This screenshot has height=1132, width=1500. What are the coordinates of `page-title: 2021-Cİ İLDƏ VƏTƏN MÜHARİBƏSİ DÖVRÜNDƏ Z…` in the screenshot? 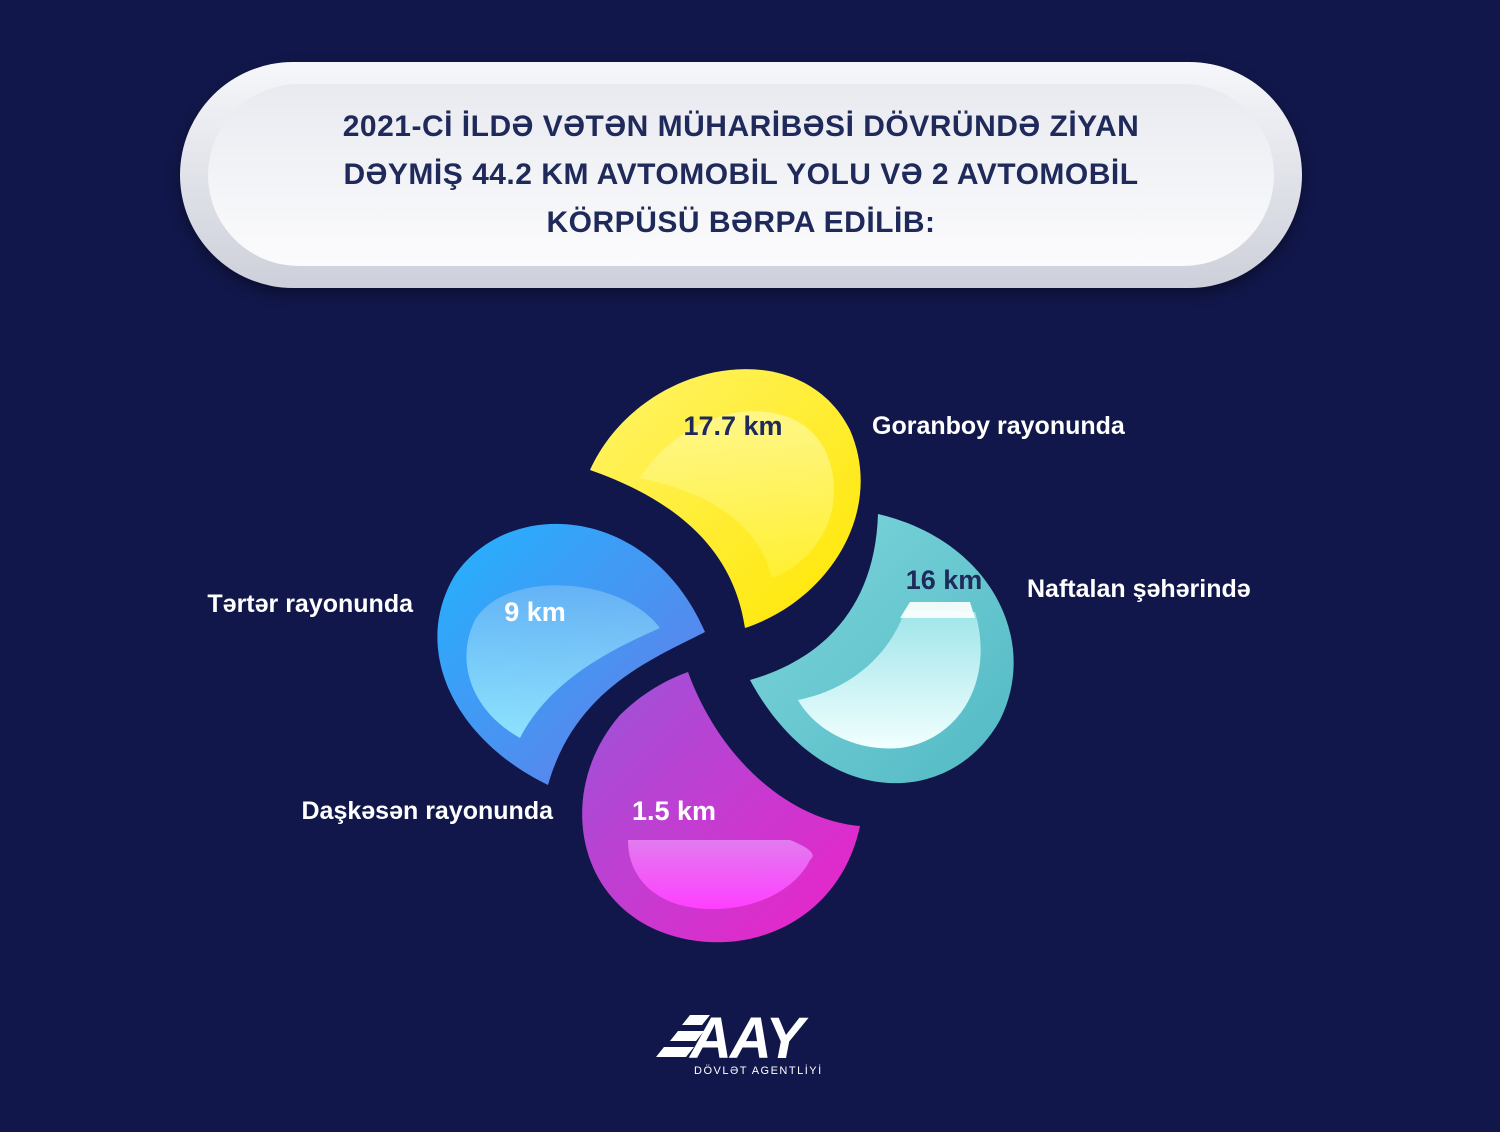 It's located at (741, 174).